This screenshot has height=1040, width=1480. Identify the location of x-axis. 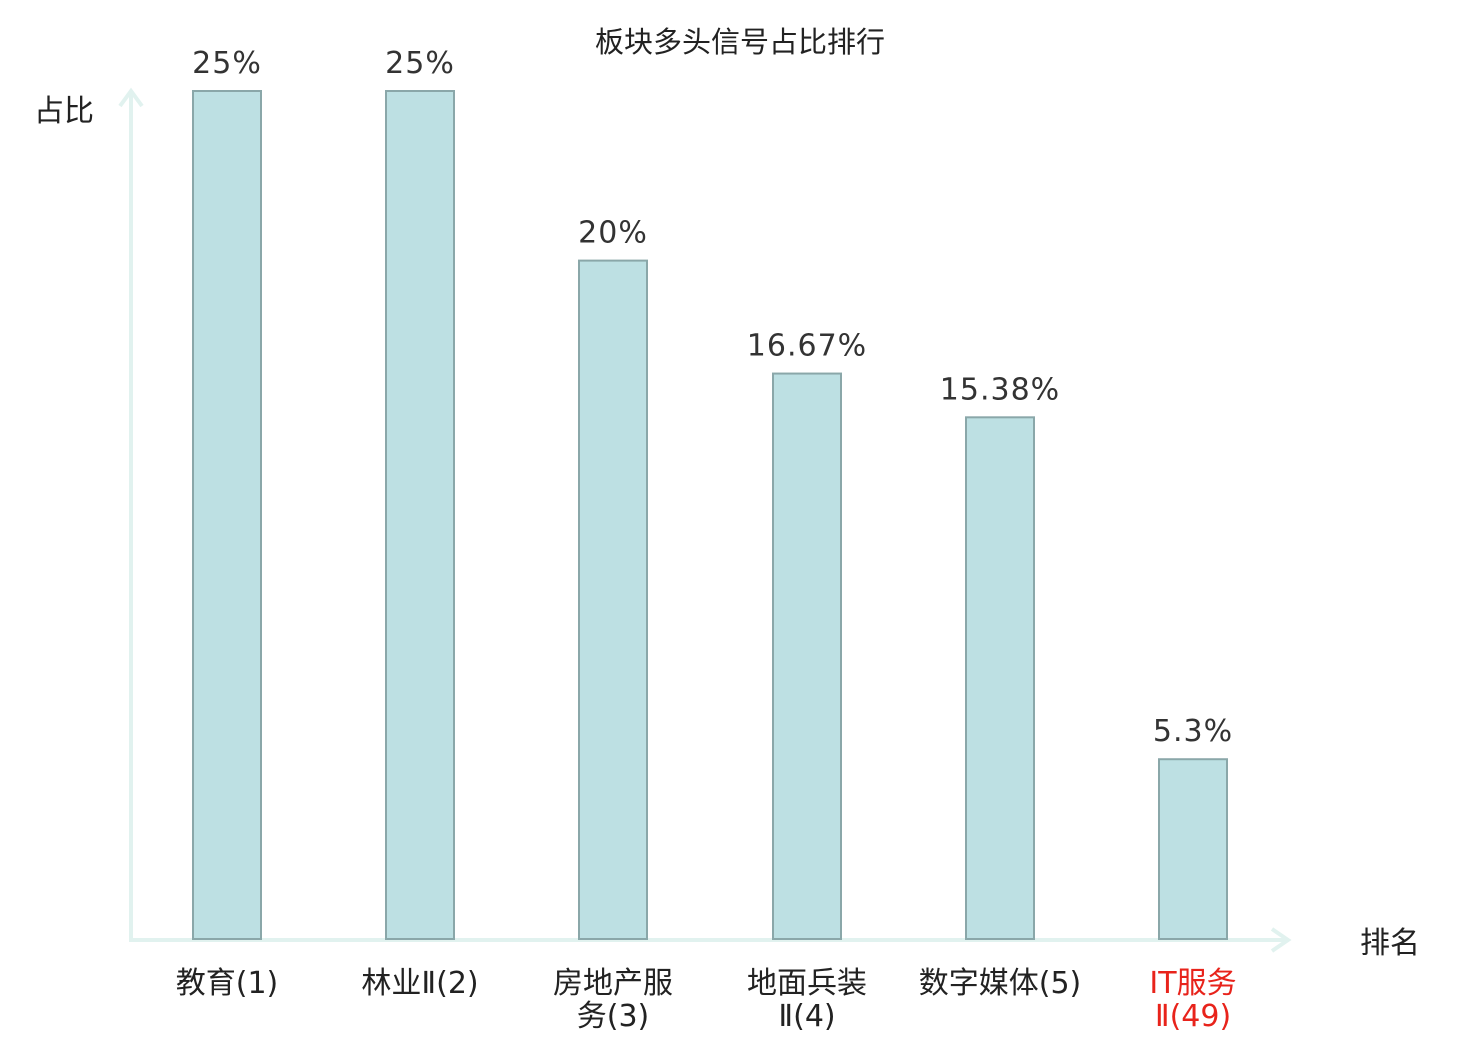
(710, 940).